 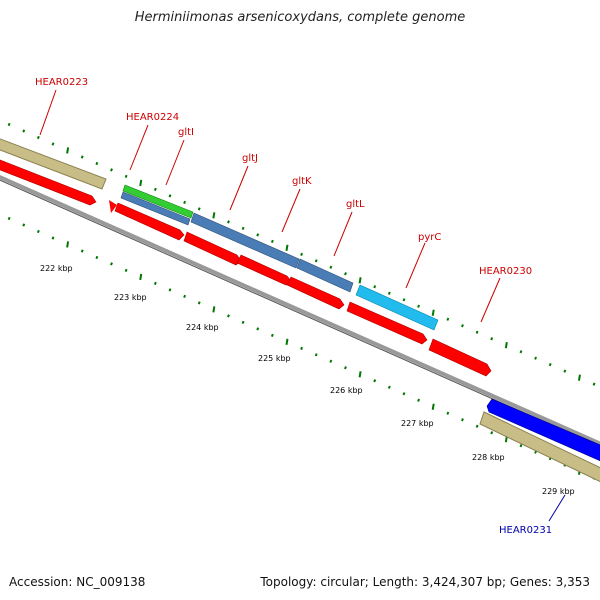 I want to click on feature-band-hear0231, so click(x=539, y=447).